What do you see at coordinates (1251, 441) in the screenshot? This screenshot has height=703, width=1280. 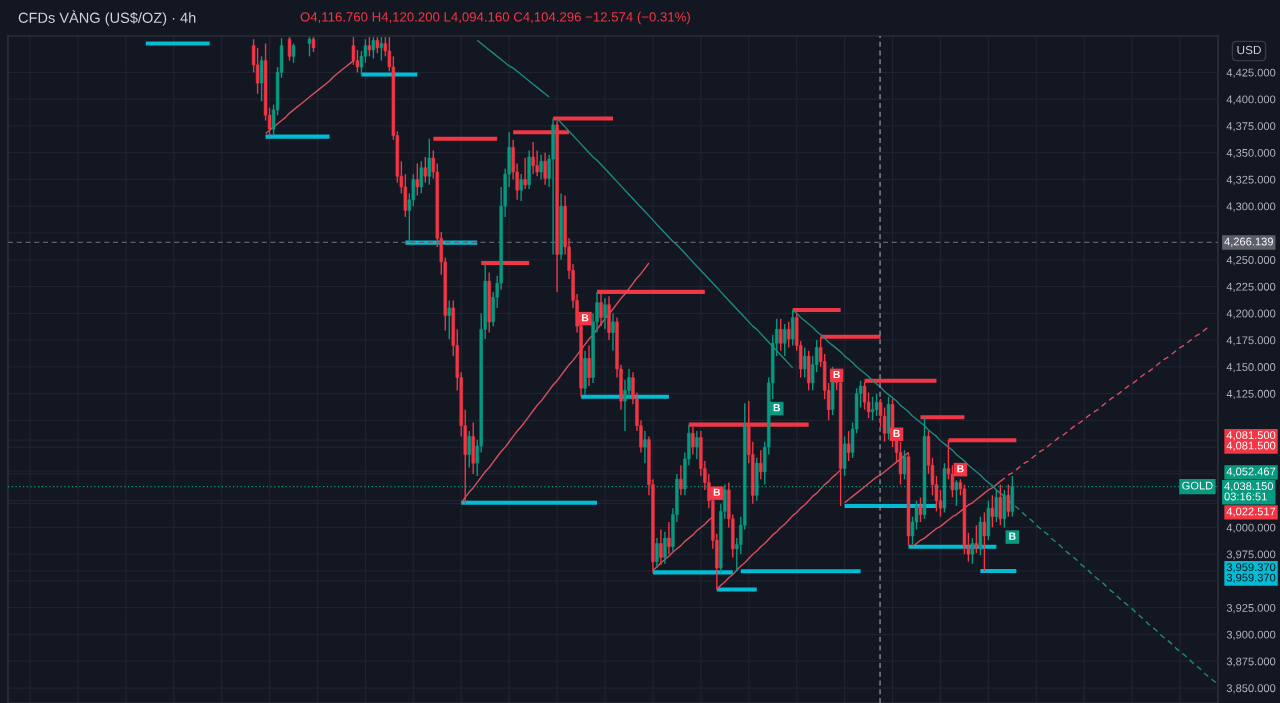 I see `y-tick-label: 4,081.500 4,081.500` at bounding box center [1251, 441].